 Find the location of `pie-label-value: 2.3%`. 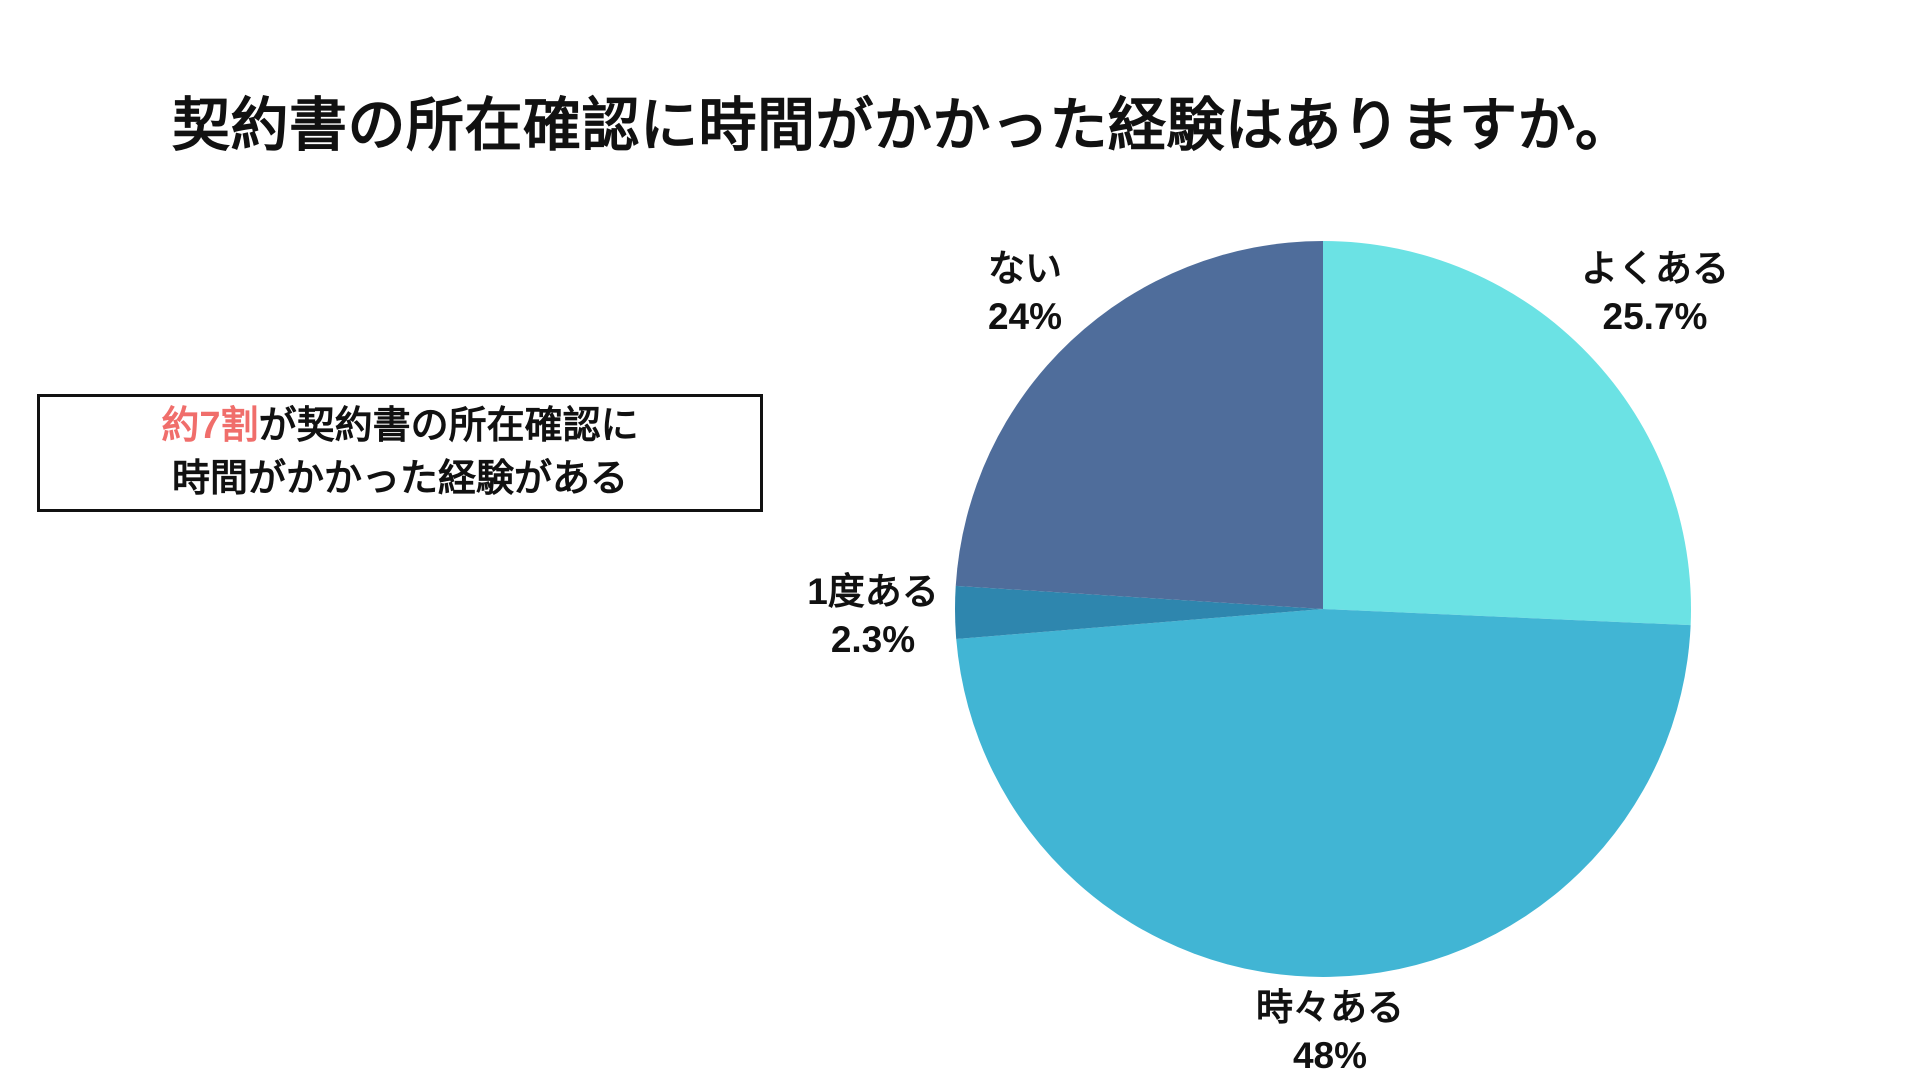

pie-label-value: 2.3% is located at coordinates (873, 639).